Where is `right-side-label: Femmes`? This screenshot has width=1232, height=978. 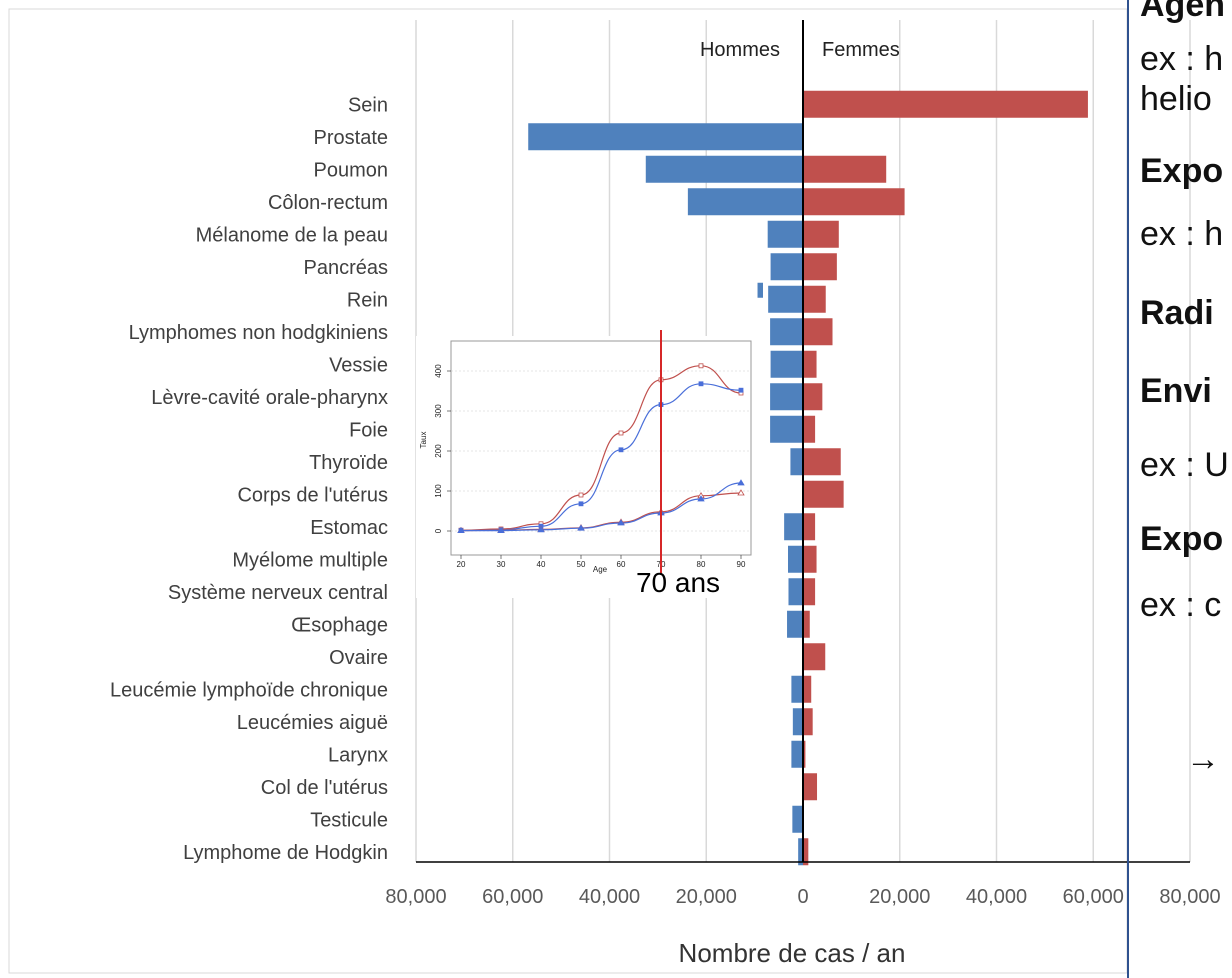
right-side-label: Femmes is located at coordinates (861, 50).